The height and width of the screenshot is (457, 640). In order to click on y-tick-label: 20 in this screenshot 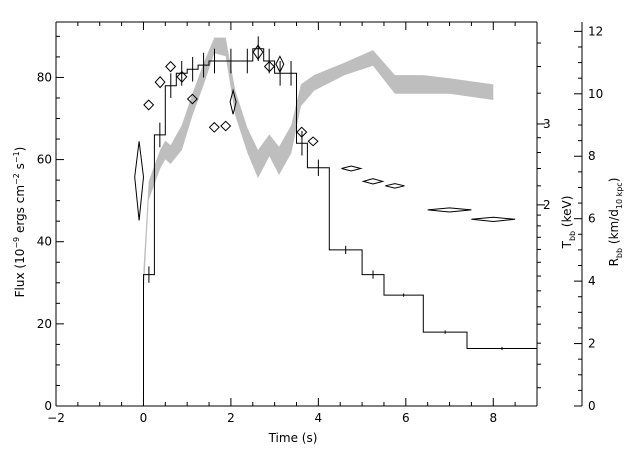, I will do `click(44, 324)`.